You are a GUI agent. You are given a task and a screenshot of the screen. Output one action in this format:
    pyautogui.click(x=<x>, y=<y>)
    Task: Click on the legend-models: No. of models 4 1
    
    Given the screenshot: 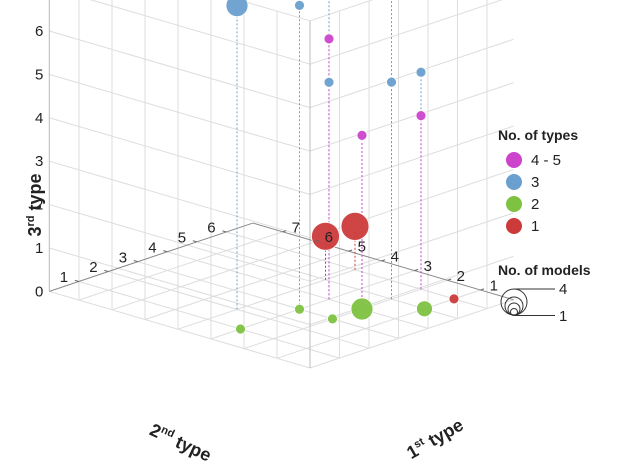 What is the action you would take?
    pyautogui.click(x=544, y=293)
    